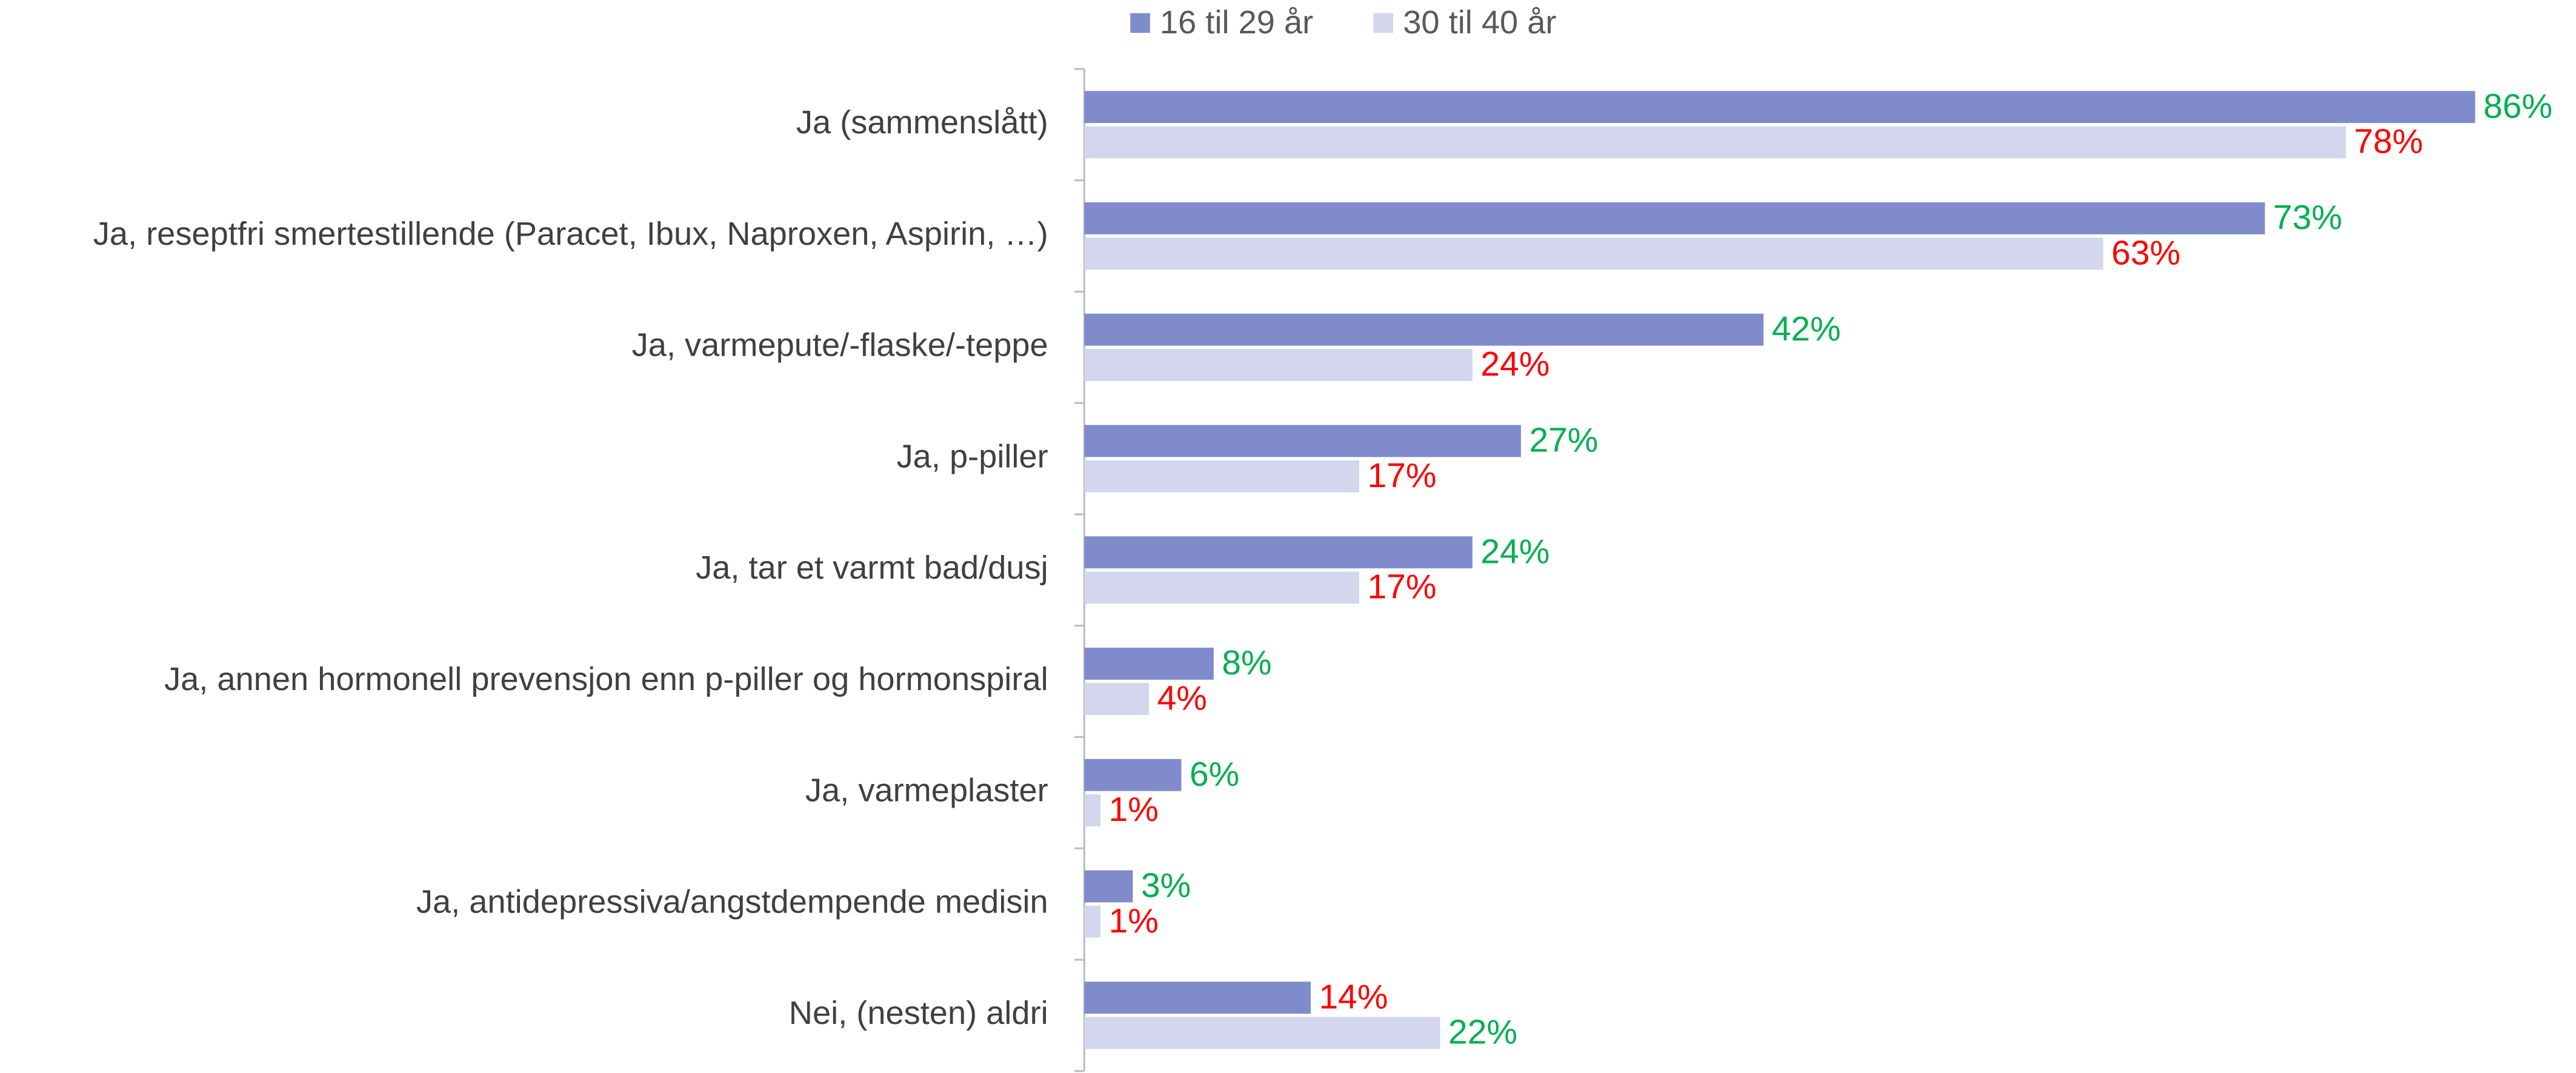  What do you see at coordinates (972, 456) in the screenshot?
I see `category-label: Ja, p-piller` at bounding box center [972, 456].